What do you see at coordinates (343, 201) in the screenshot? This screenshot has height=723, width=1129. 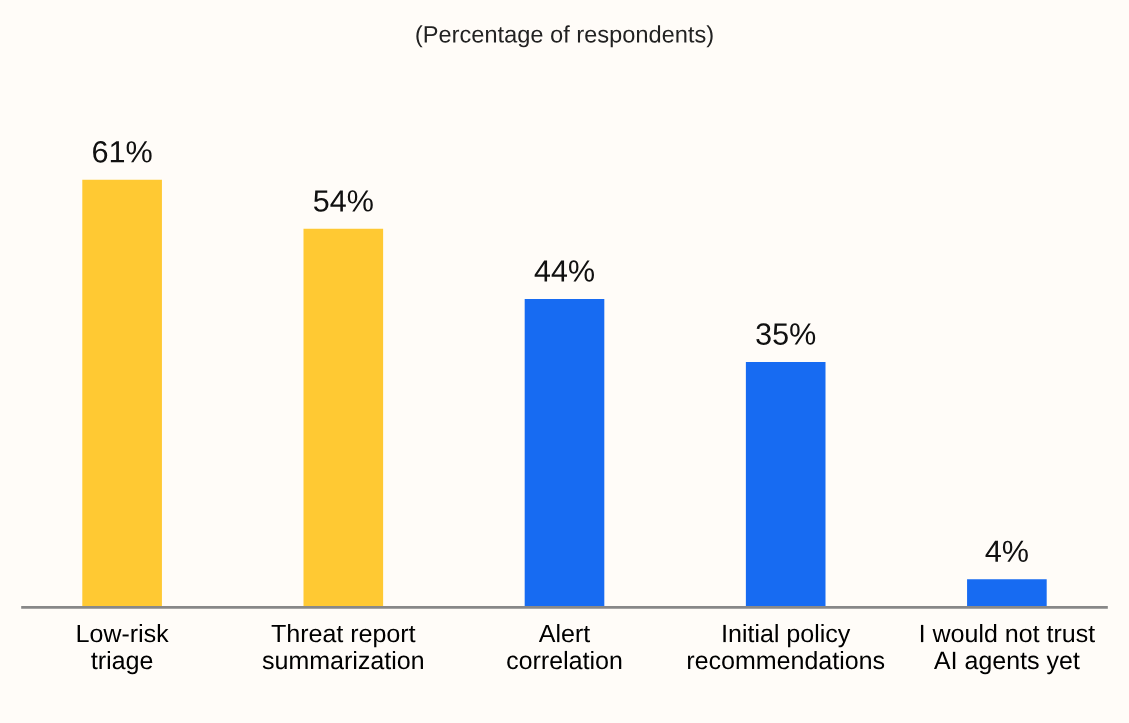 I see `data-label: 54%` at bounding box center [343, 201].